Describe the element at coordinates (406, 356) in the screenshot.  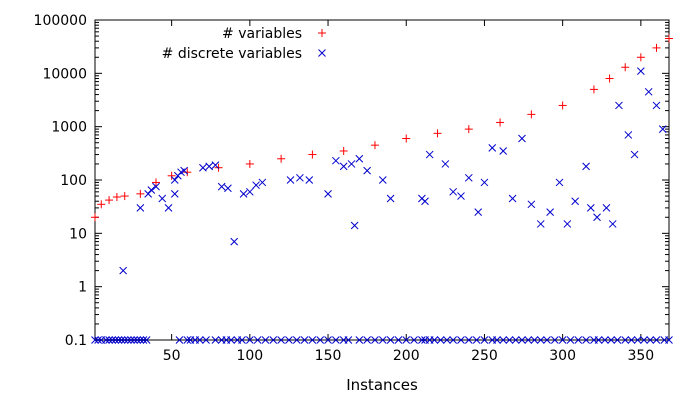
I see `x-tick-label: 200` at that location.